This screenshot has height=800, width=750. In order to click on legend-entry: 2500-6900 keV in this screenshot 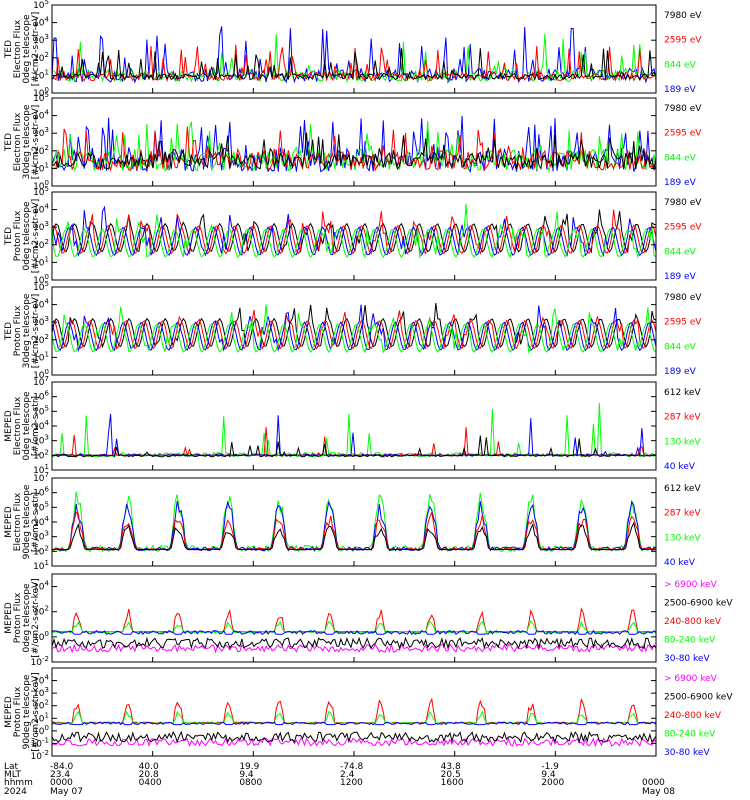, I will do `click(698, 604)`.